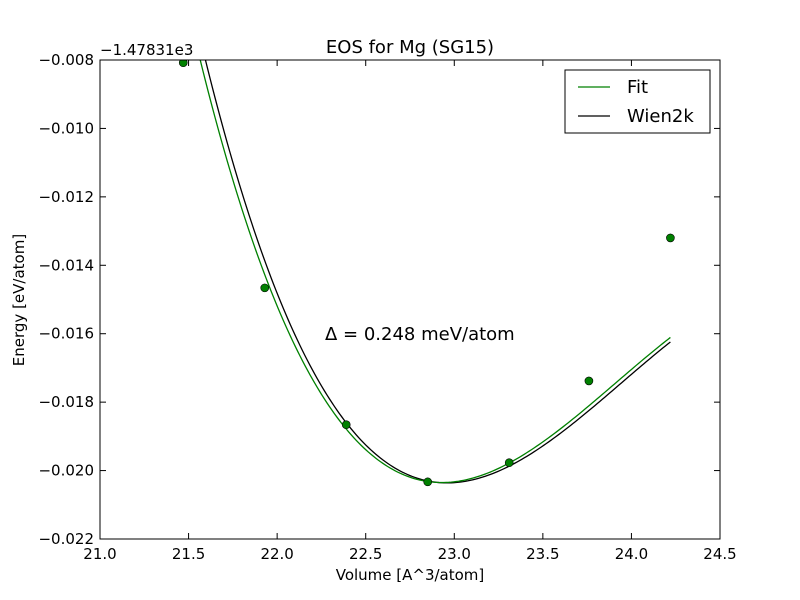  I want to click on y-tick-label: −0.016, so click(66, 334).